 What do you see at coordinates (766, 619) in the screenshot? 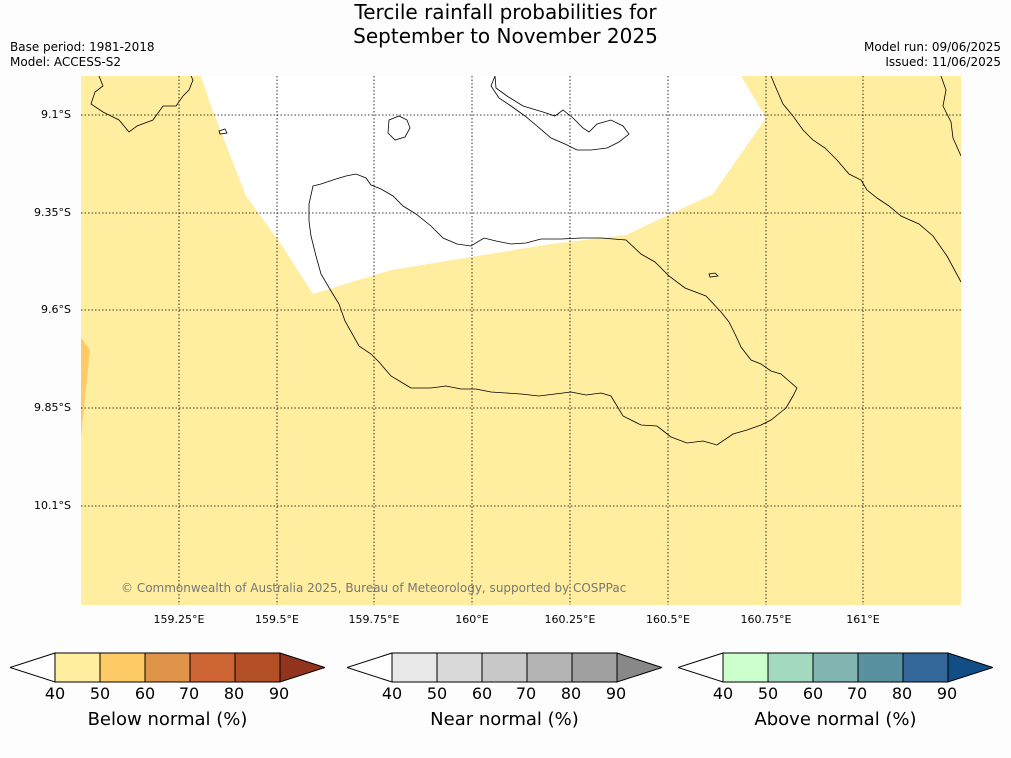
I see `lon-tick-label: 160.75°E` at bounding box center [766, 619].